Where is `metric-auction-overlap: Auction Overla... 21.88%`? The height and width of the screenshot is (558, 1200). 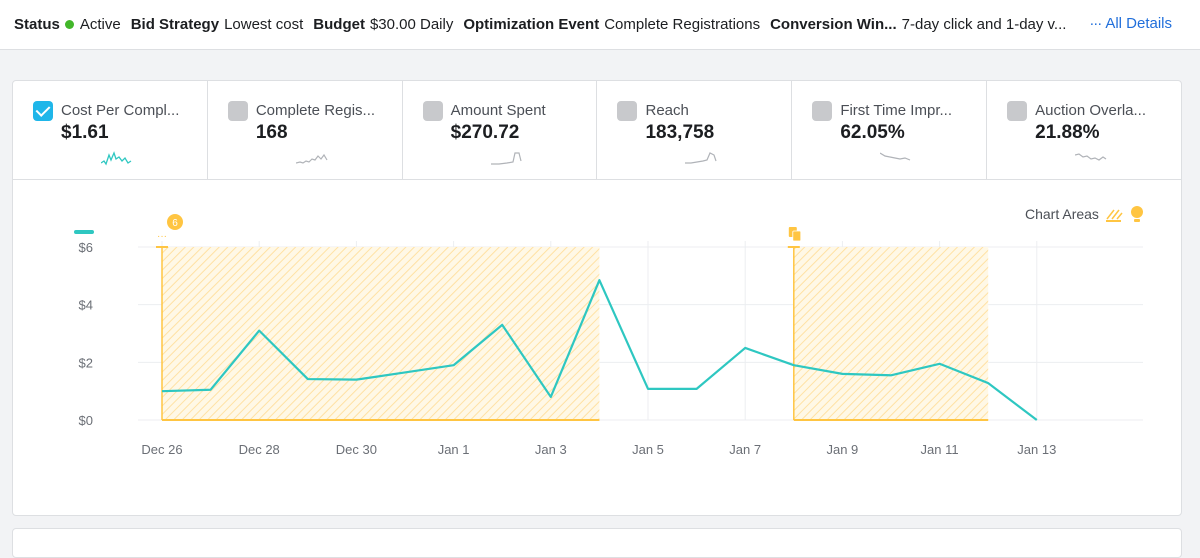
metric-auction-overlap: Auction Overla... 21.88% is located at coordinates (1084, 130).